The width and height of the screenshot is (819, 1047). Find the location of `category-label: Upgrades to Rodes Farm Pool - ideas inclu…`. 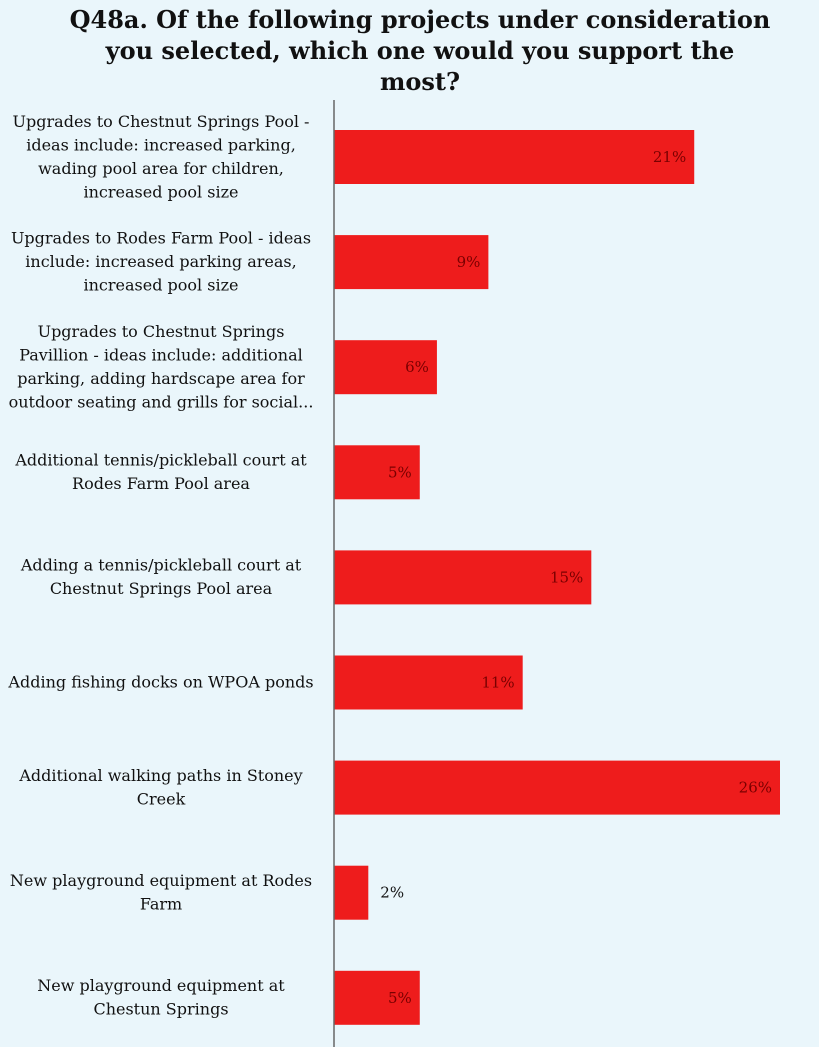

category-label: Upgrades to Rodes Farm Pool - ideas inclu… is located at coordinates (161, 262).